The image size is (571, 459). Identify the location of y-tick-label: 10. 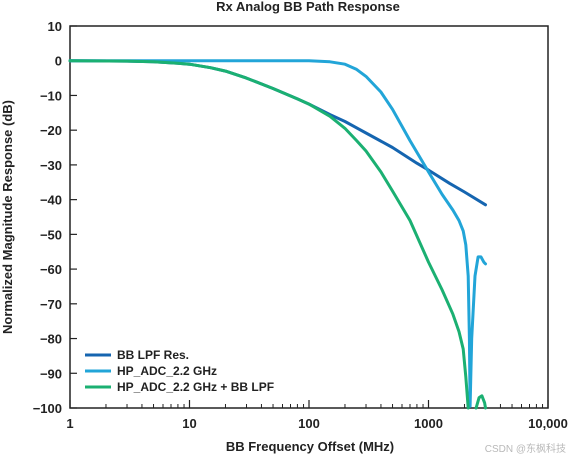
(55, 26).